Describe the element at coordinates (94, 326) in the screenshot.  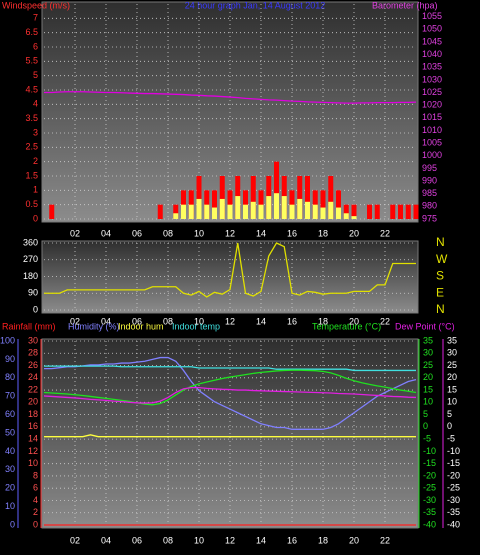
I see `legend-label: Humidity (%)` at that location.